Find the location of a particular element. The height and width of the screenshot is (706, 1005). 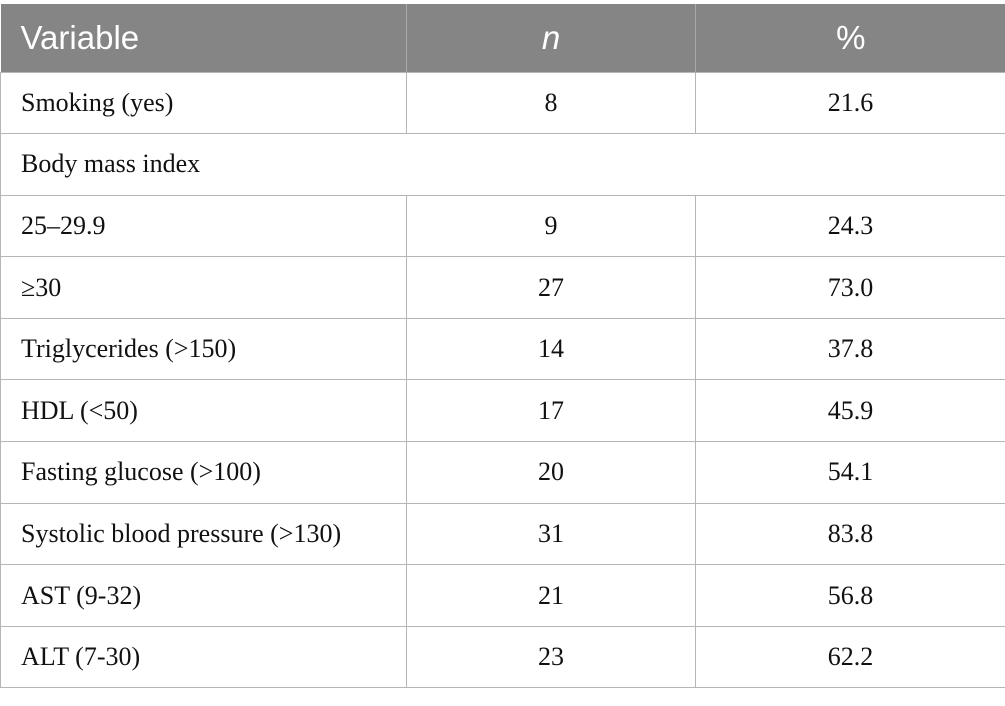

table-row: Smoking (yes) 8 21.6 is located at coordinates (502, 103).